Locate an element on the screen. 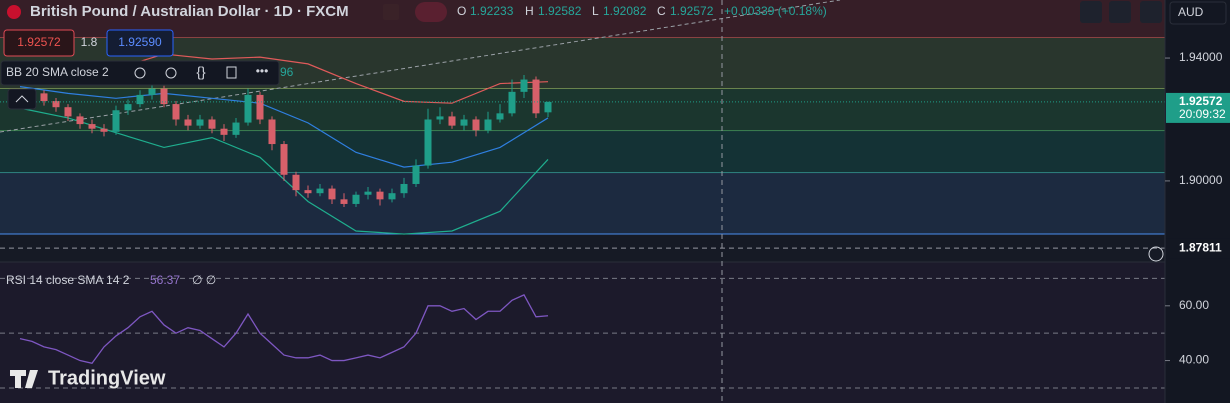 The height and width of the screenshot is (403, 1230). indicator-badge is located at coordinates (431, 12).